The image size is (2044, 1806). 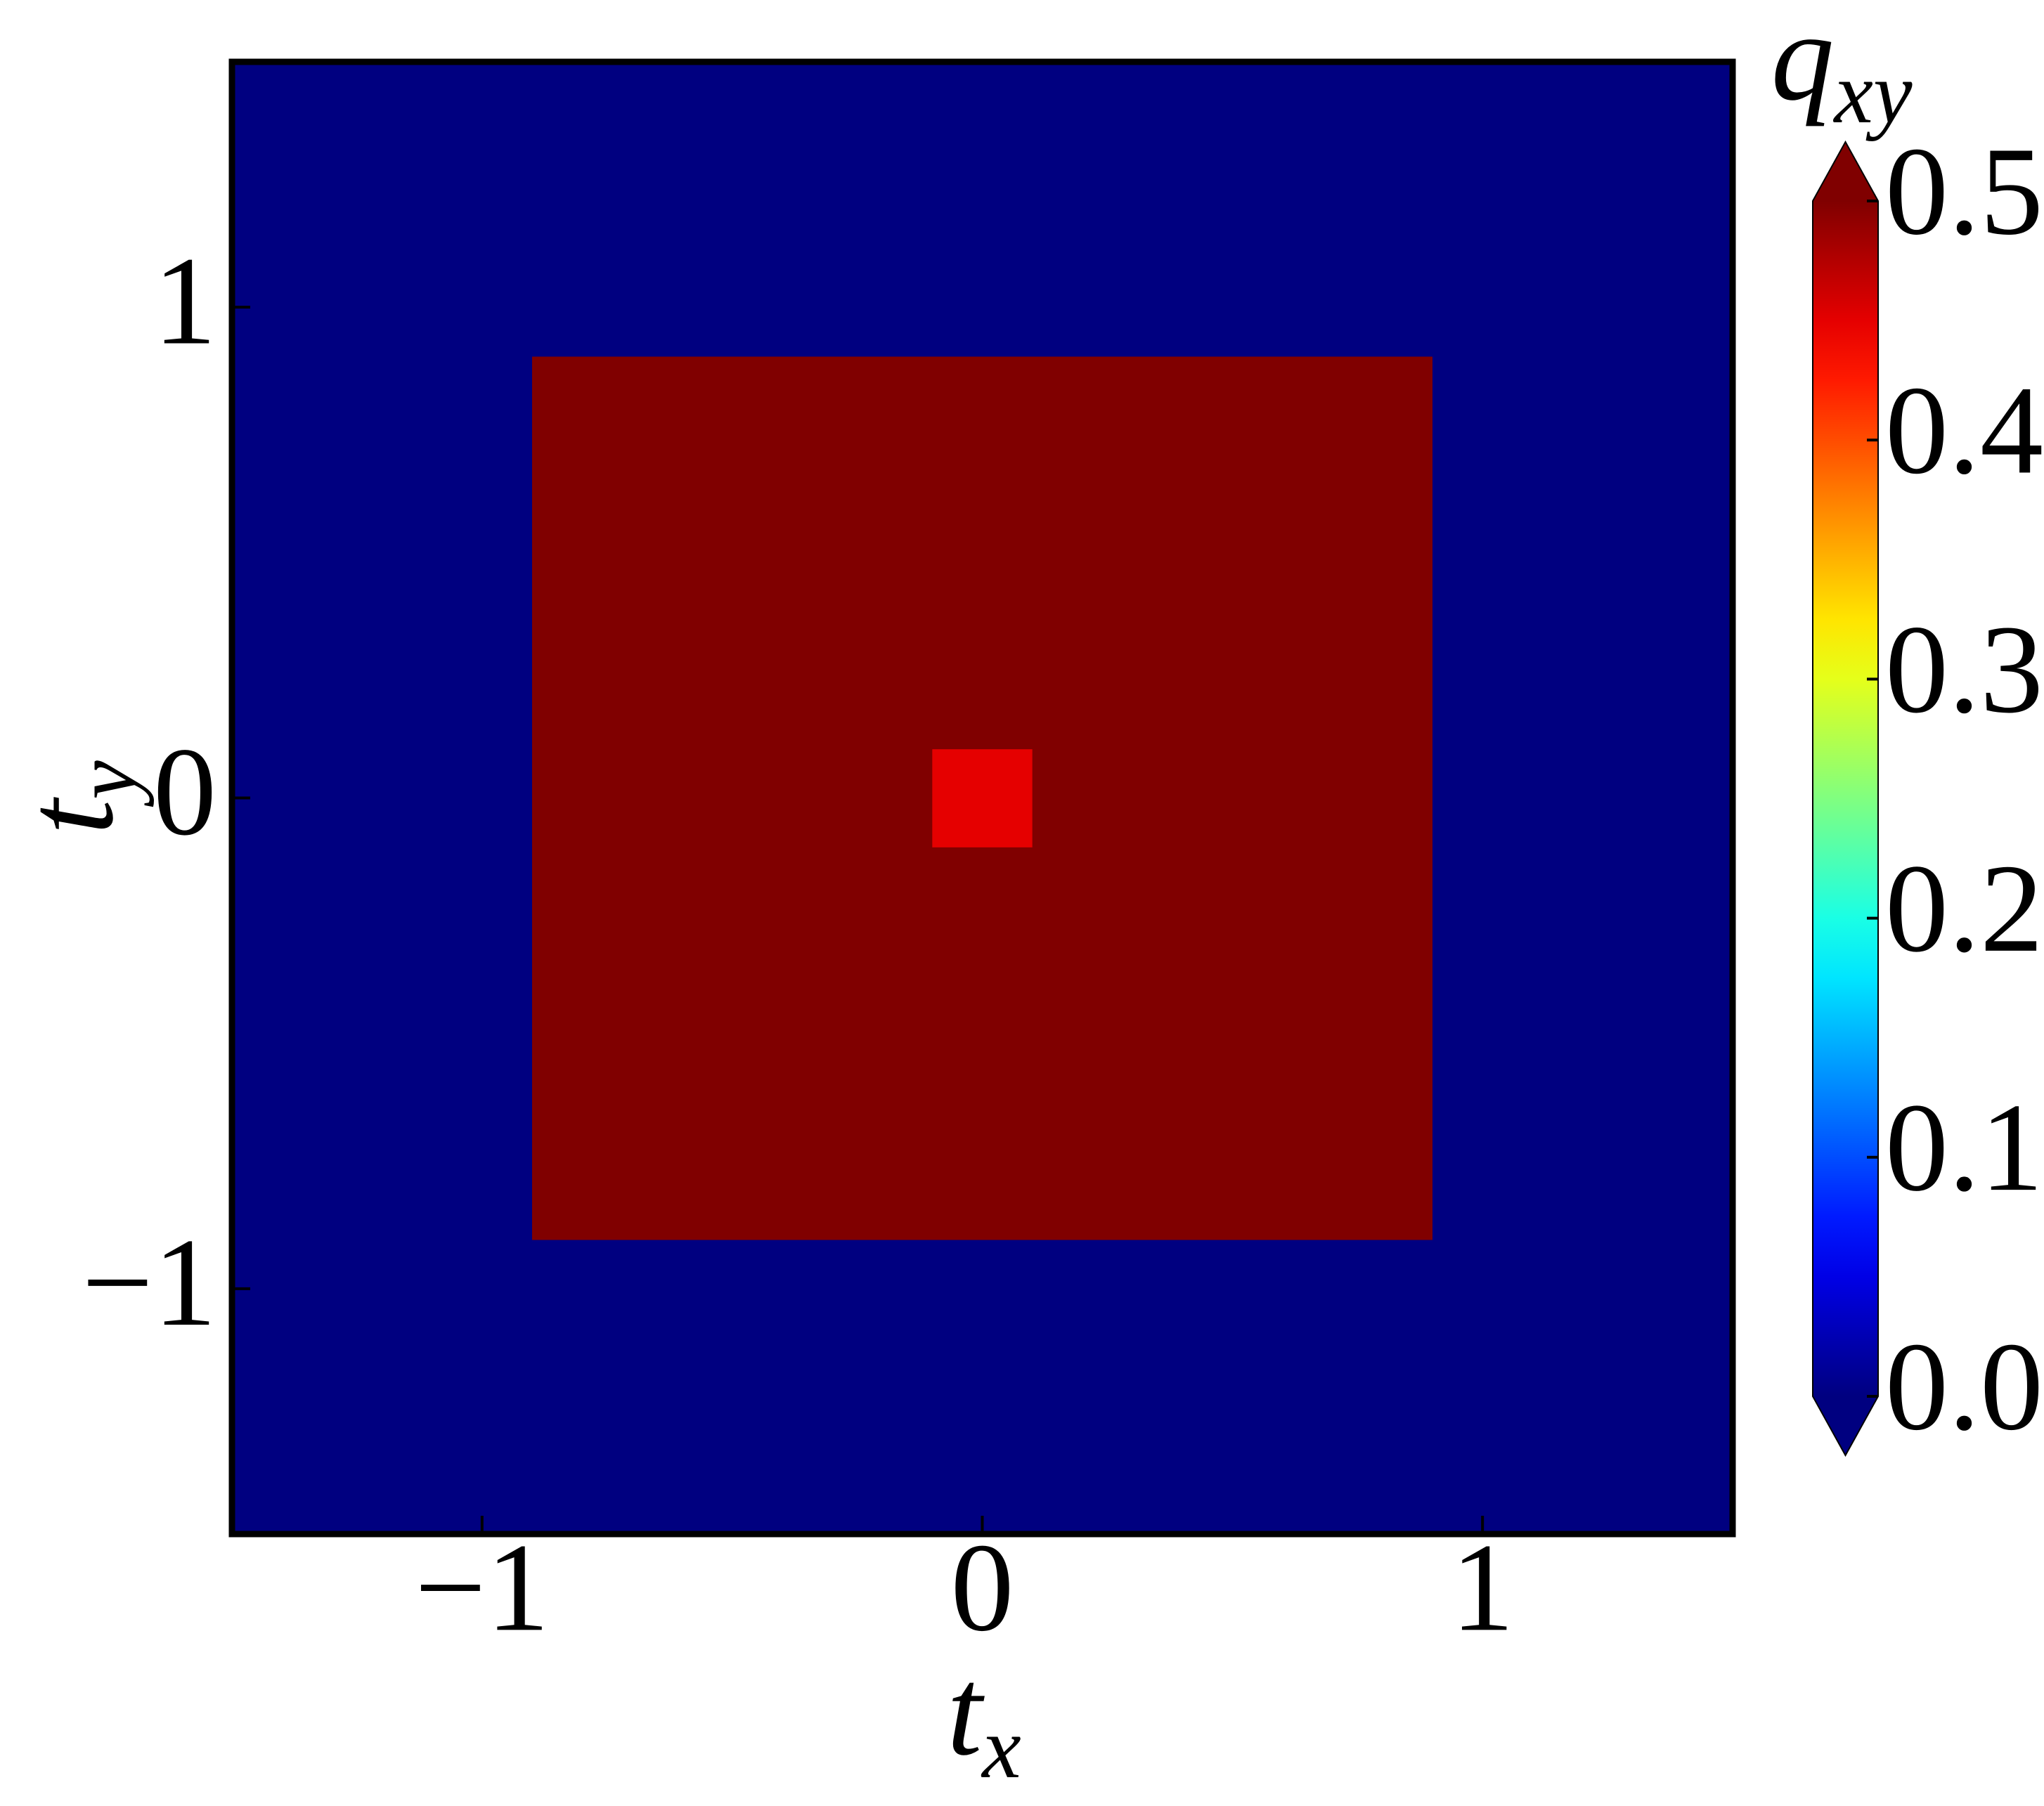 What do you see at coordinates (1964, 1386) in the screenshot?
I see `colorbar-tick-label: 0.0` at bounding box center [1964, 1386].